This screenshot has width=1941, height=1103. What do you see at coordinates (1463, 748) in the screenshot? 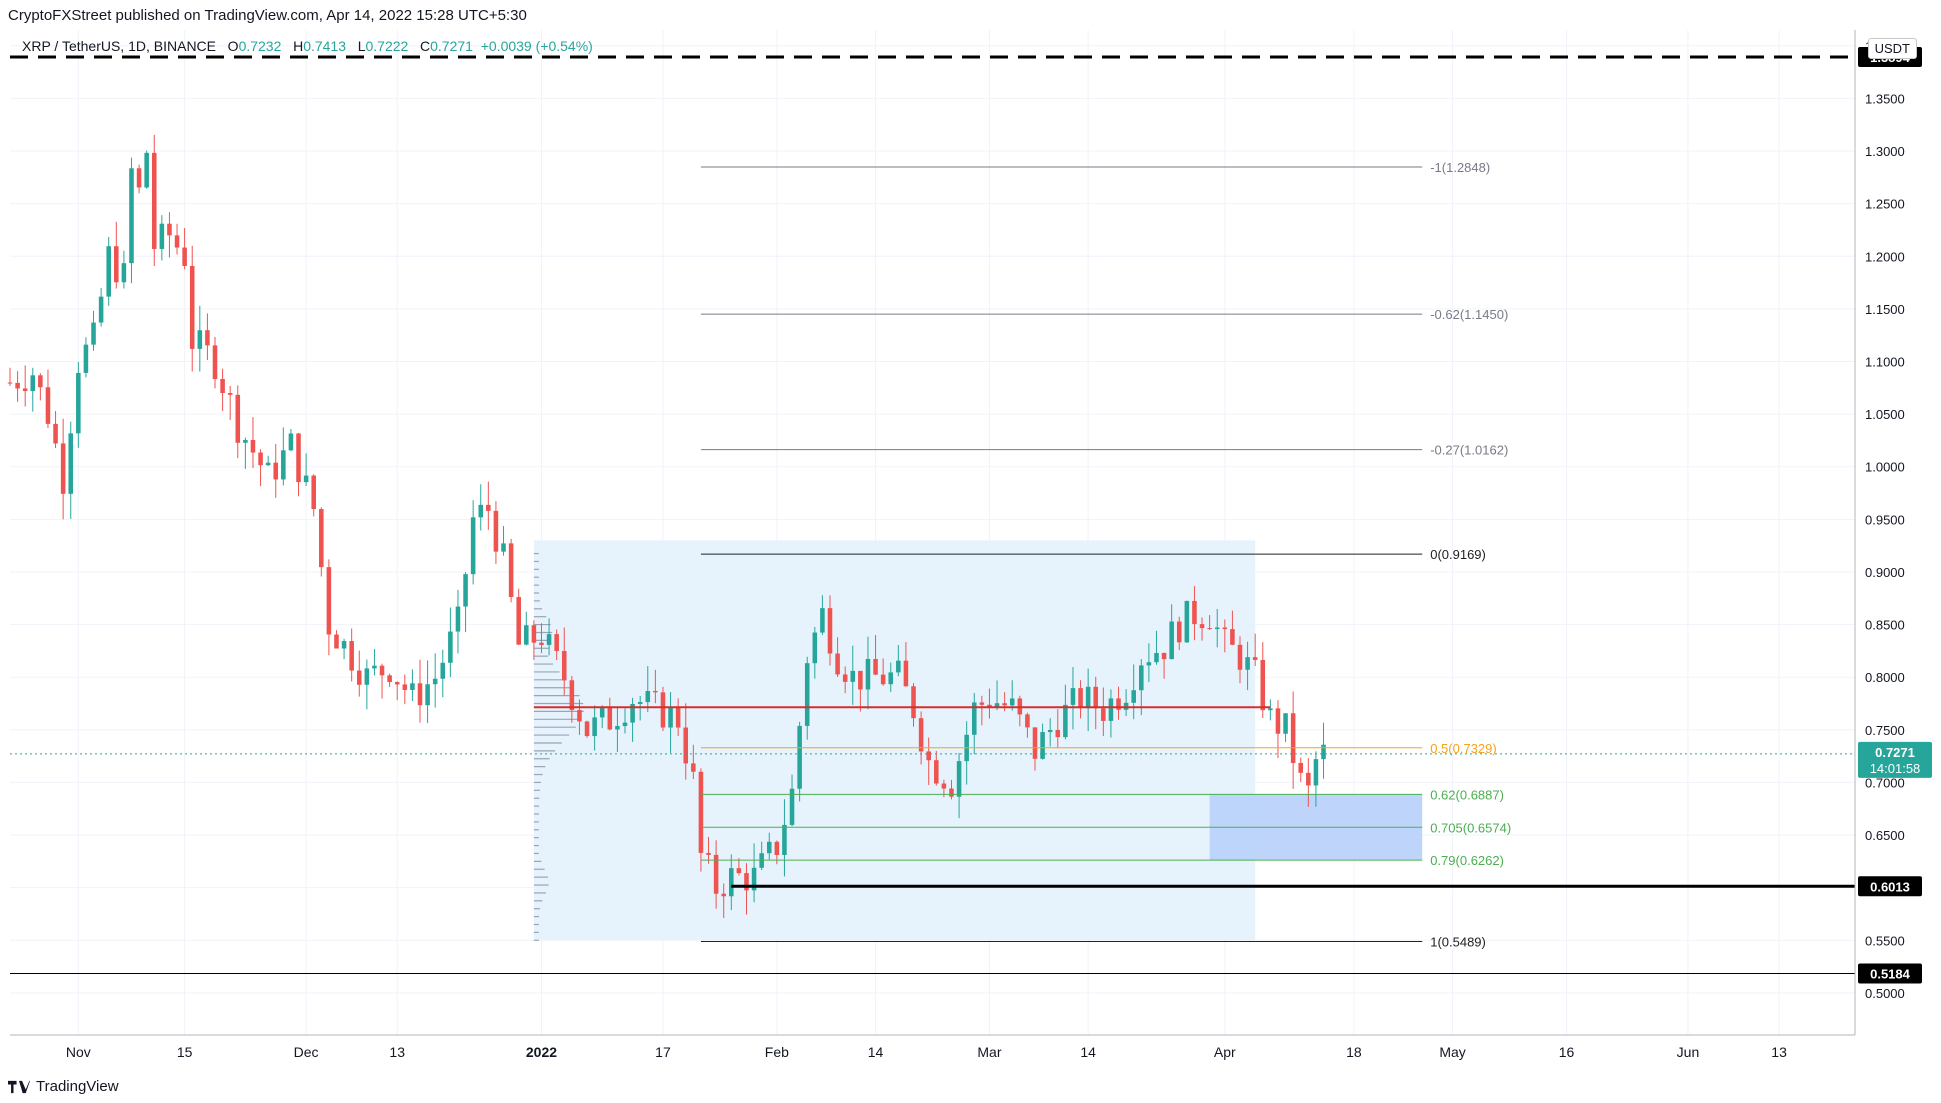
I see `fib-label: 0.5(0.7329)` at bounding box center [1463, 748].